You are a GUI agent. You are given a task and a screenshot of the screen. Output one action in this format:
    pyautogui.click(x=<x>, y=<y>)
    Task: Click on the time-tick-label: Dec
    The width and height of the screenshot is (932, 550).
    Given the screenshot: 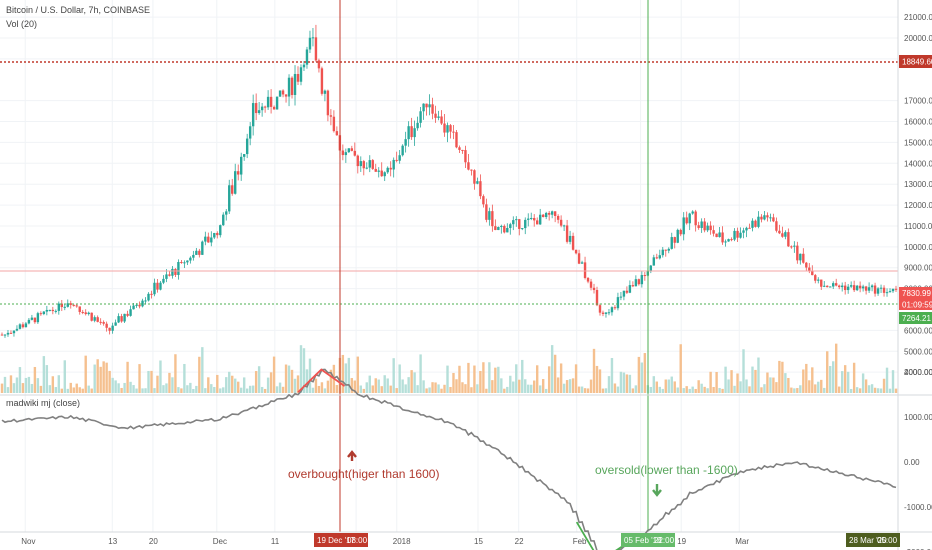 What is the action you would take?
    pyautogui.click(x=220, y=541)
    